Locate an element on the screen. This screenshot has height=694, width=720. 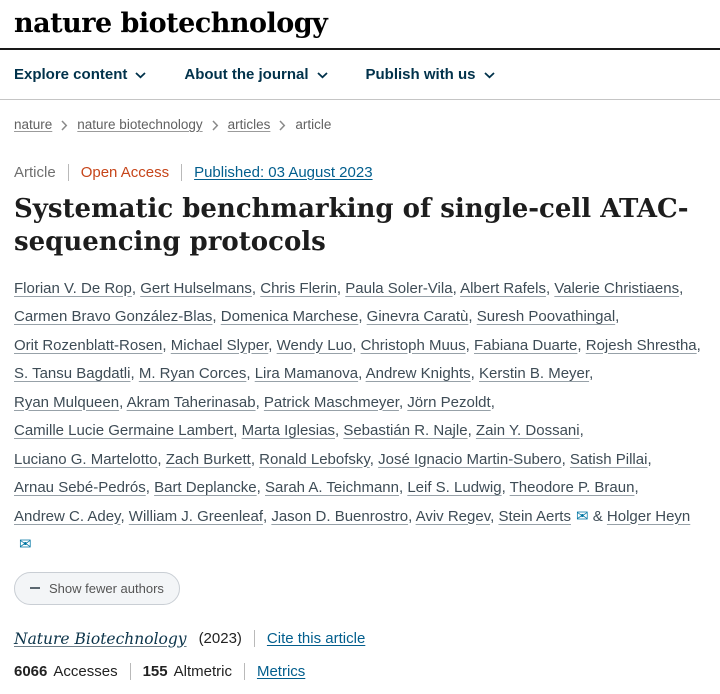
metrics-row: 6066 Accesses 155 Altmetric Metrics is located at coordinates (360, 678).